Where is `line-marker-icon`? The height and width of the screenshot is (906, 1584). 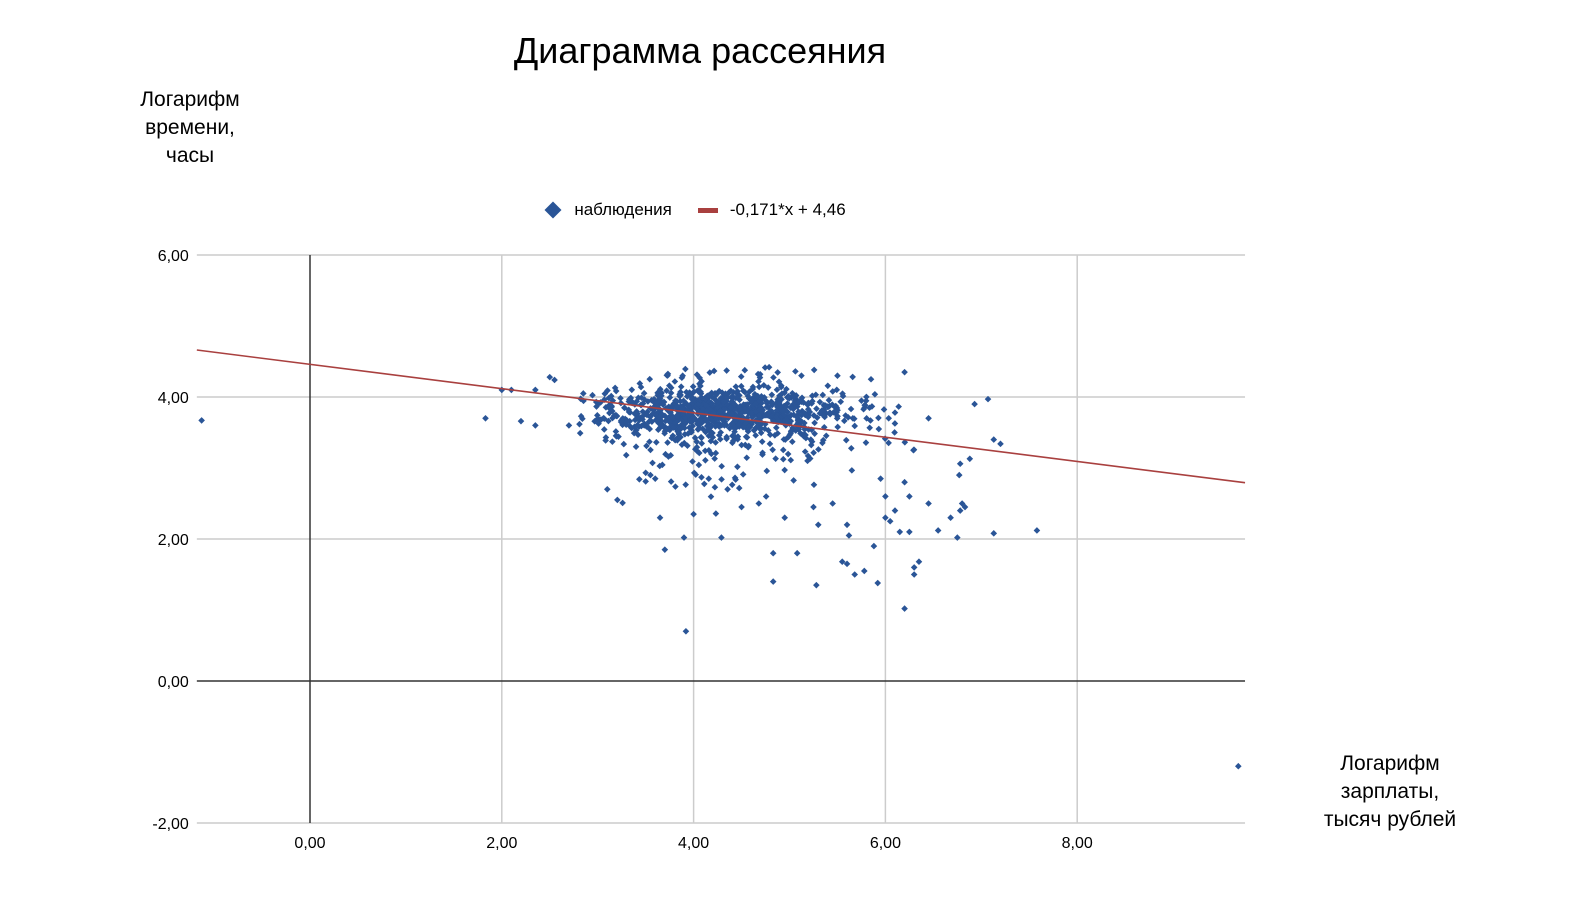 line-marker-icon is located at coordinates (707, 210).